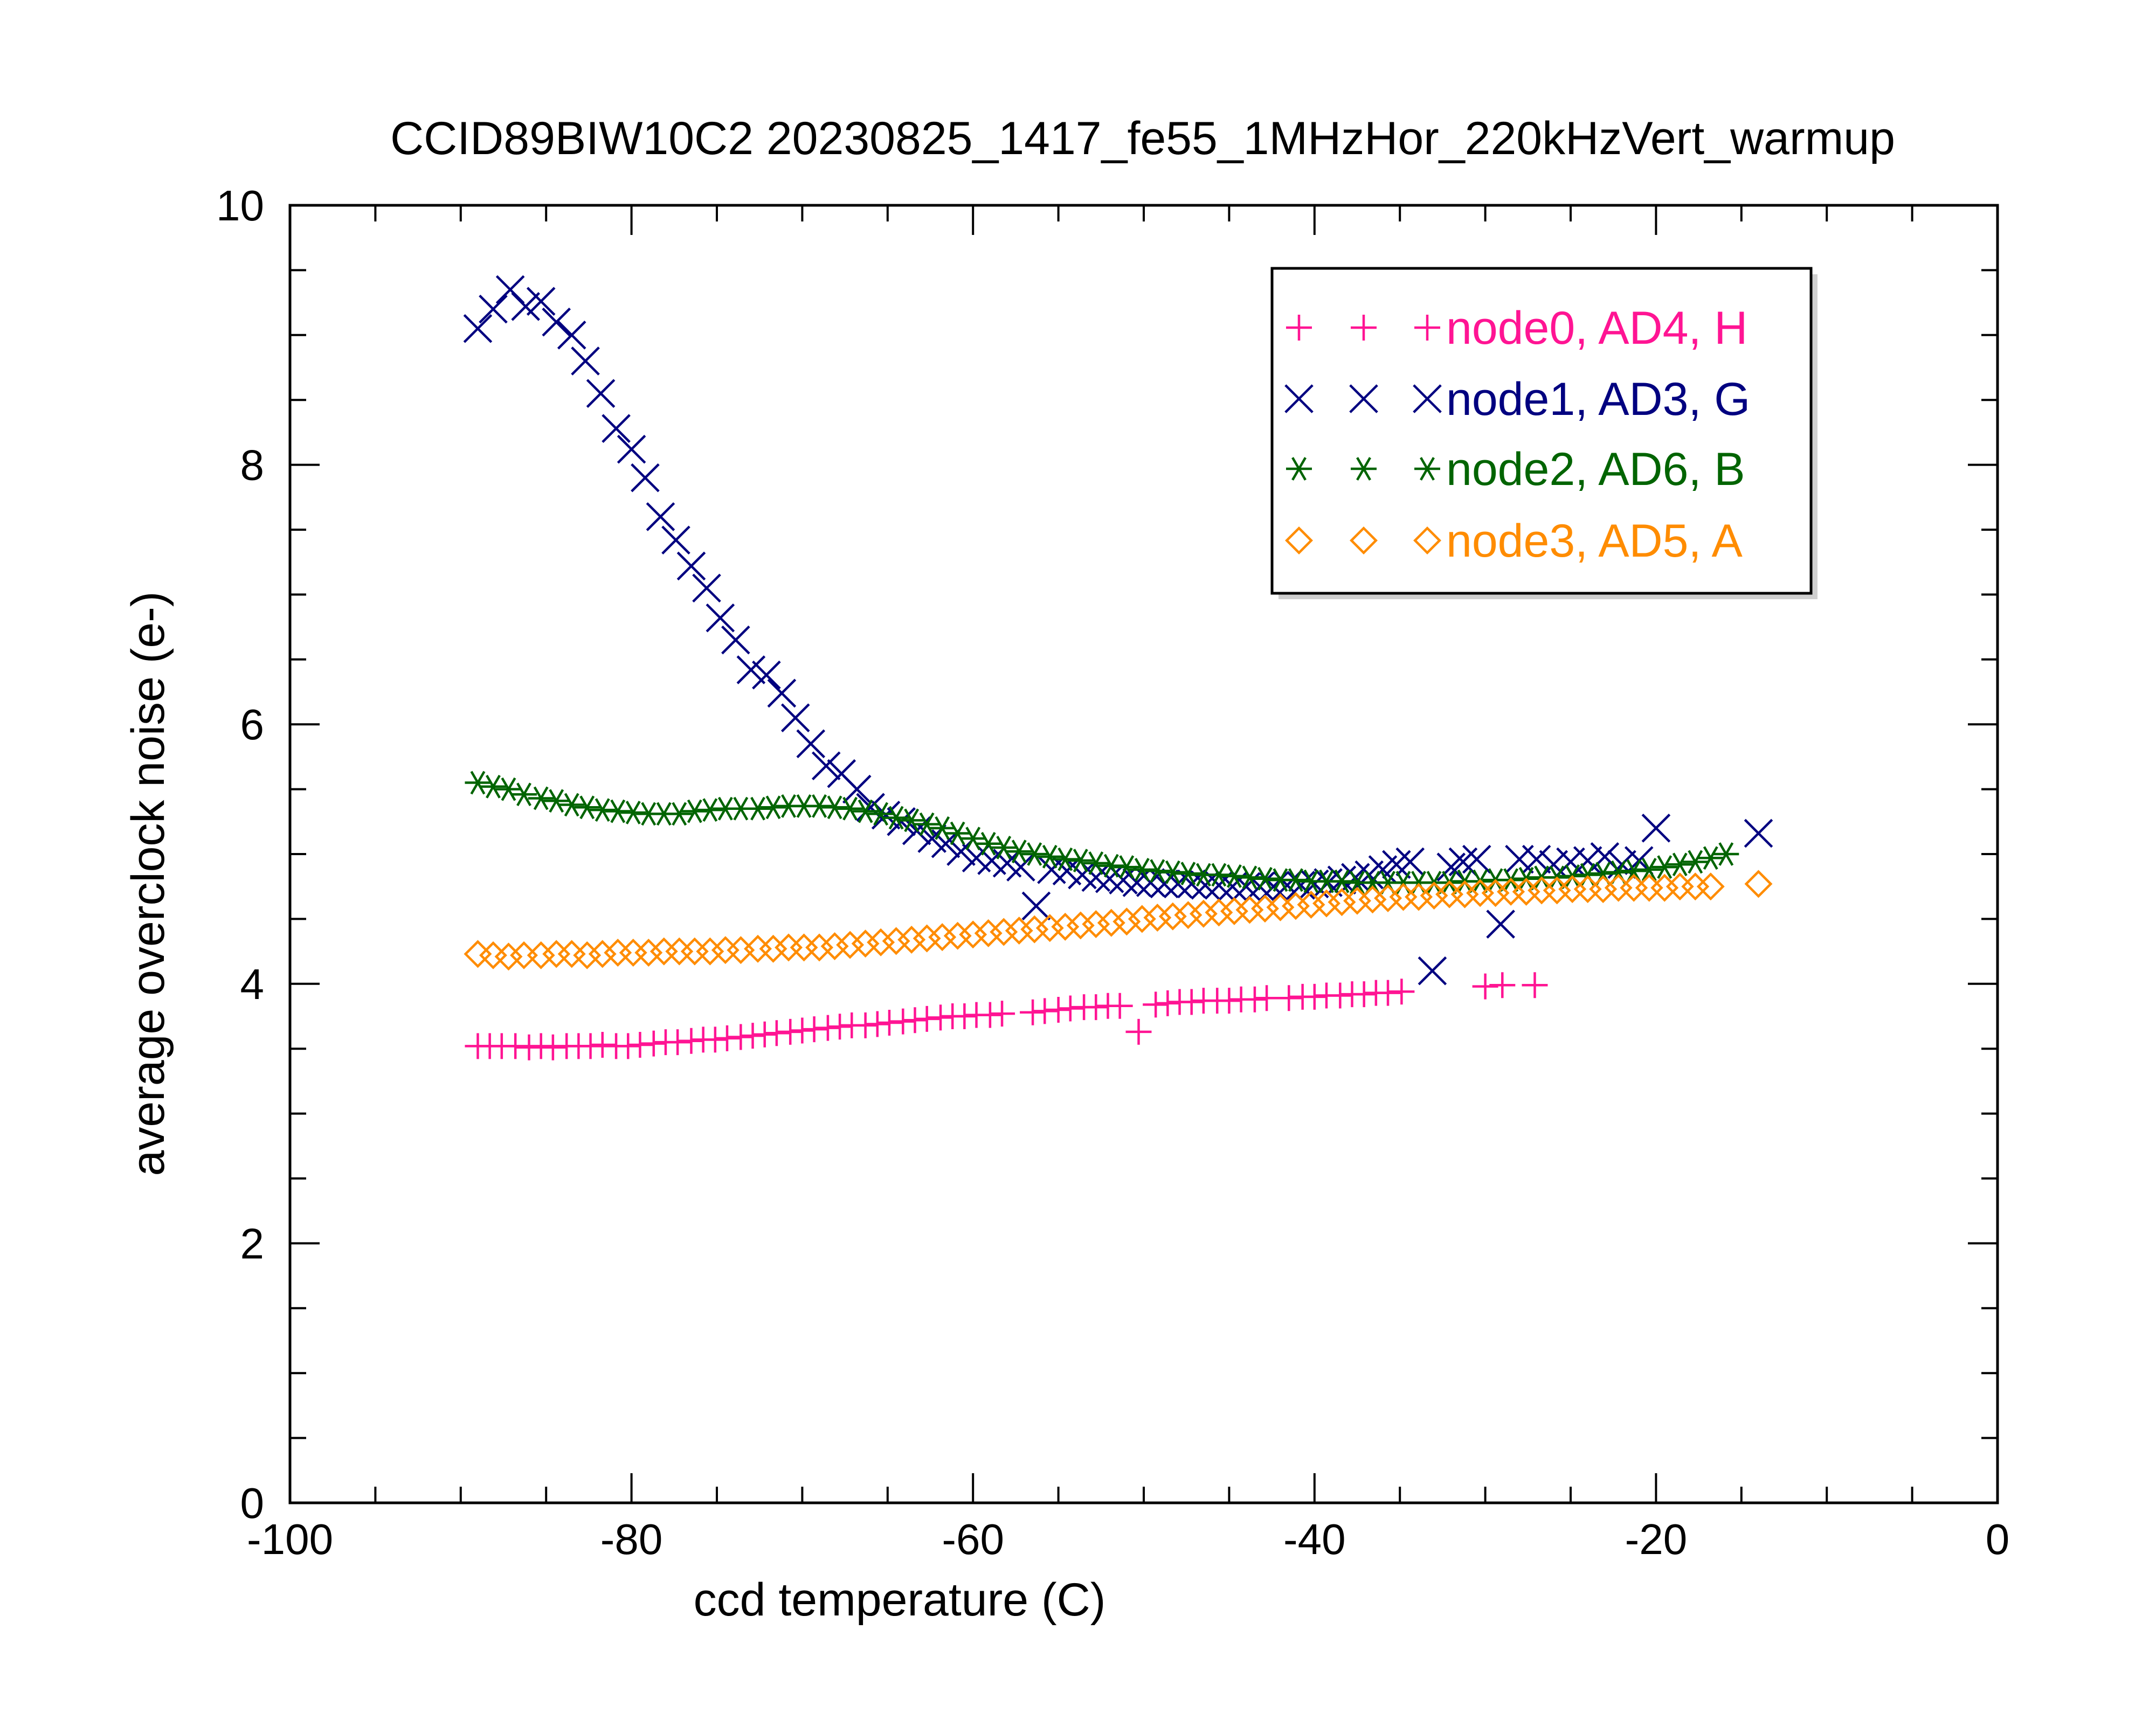 This screenshot has height=1727, width=2156. I want to click on y-tick-label: 4, so click(252, 984).